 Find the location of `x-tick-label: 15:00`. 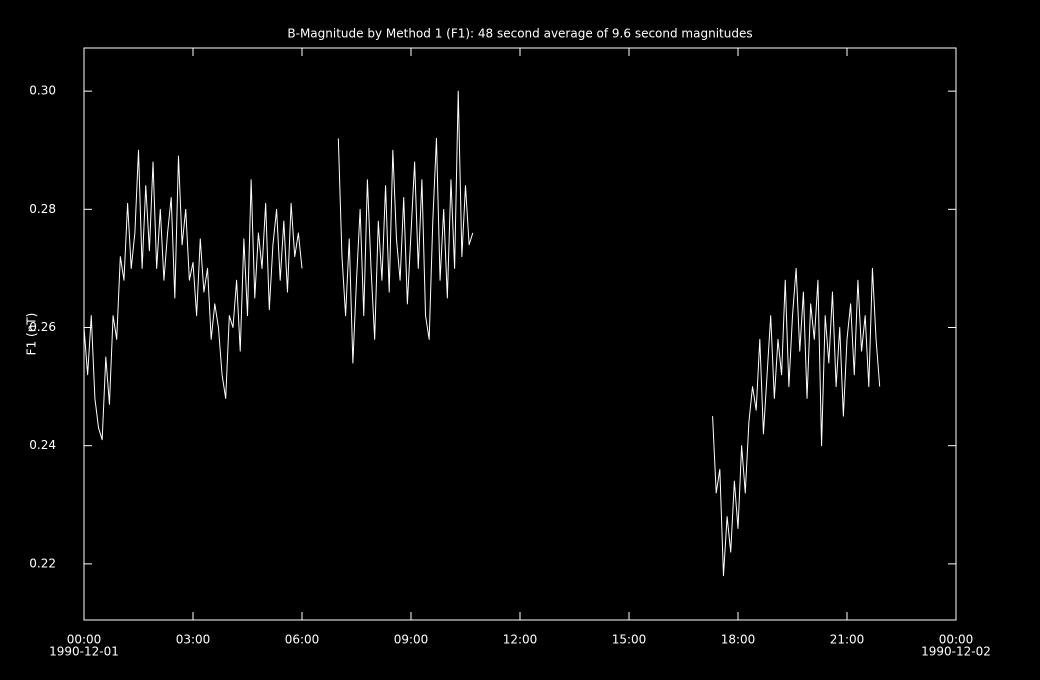

x-tick-label: 15:00 is located at coordinates (629, 640).